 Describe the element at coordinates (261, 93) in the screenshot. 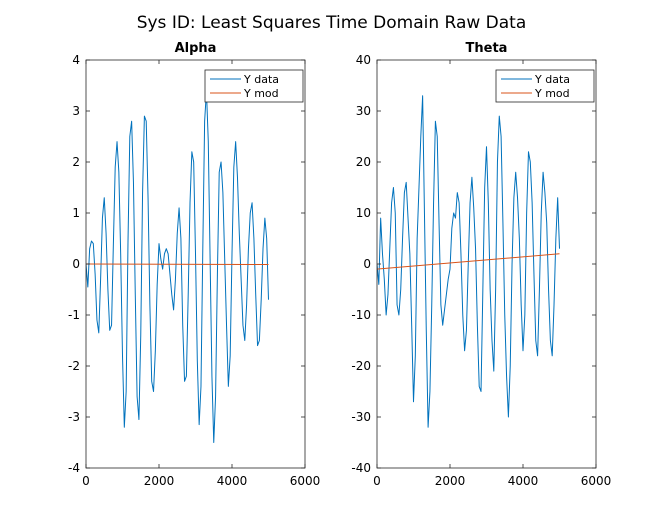

I see `alpha-legend-label: Y mod` at that location.